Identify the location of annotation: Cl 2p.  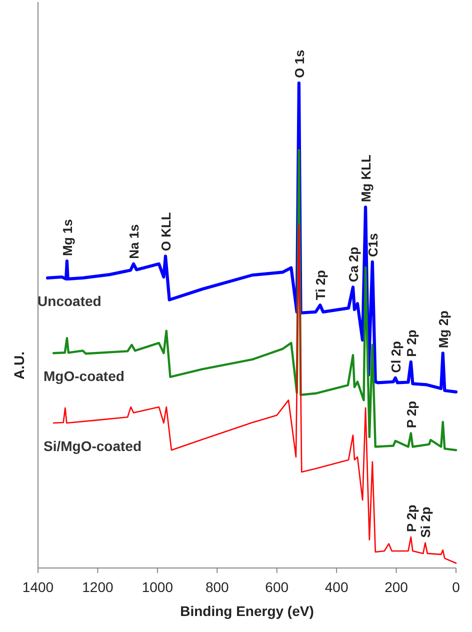
(396, 357).